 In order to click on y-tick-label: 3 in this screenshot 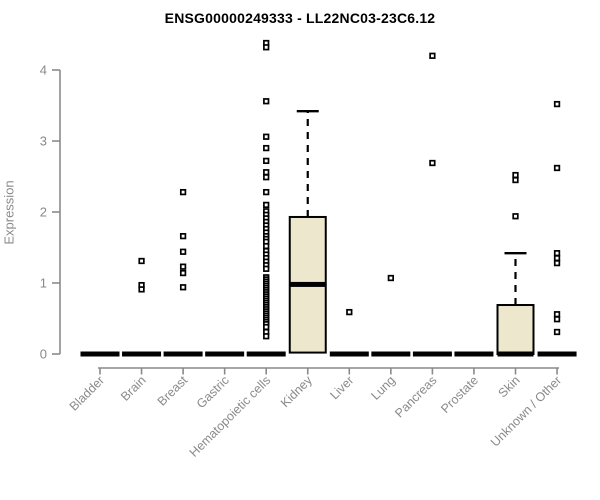, I will do `click(43, 141)`.